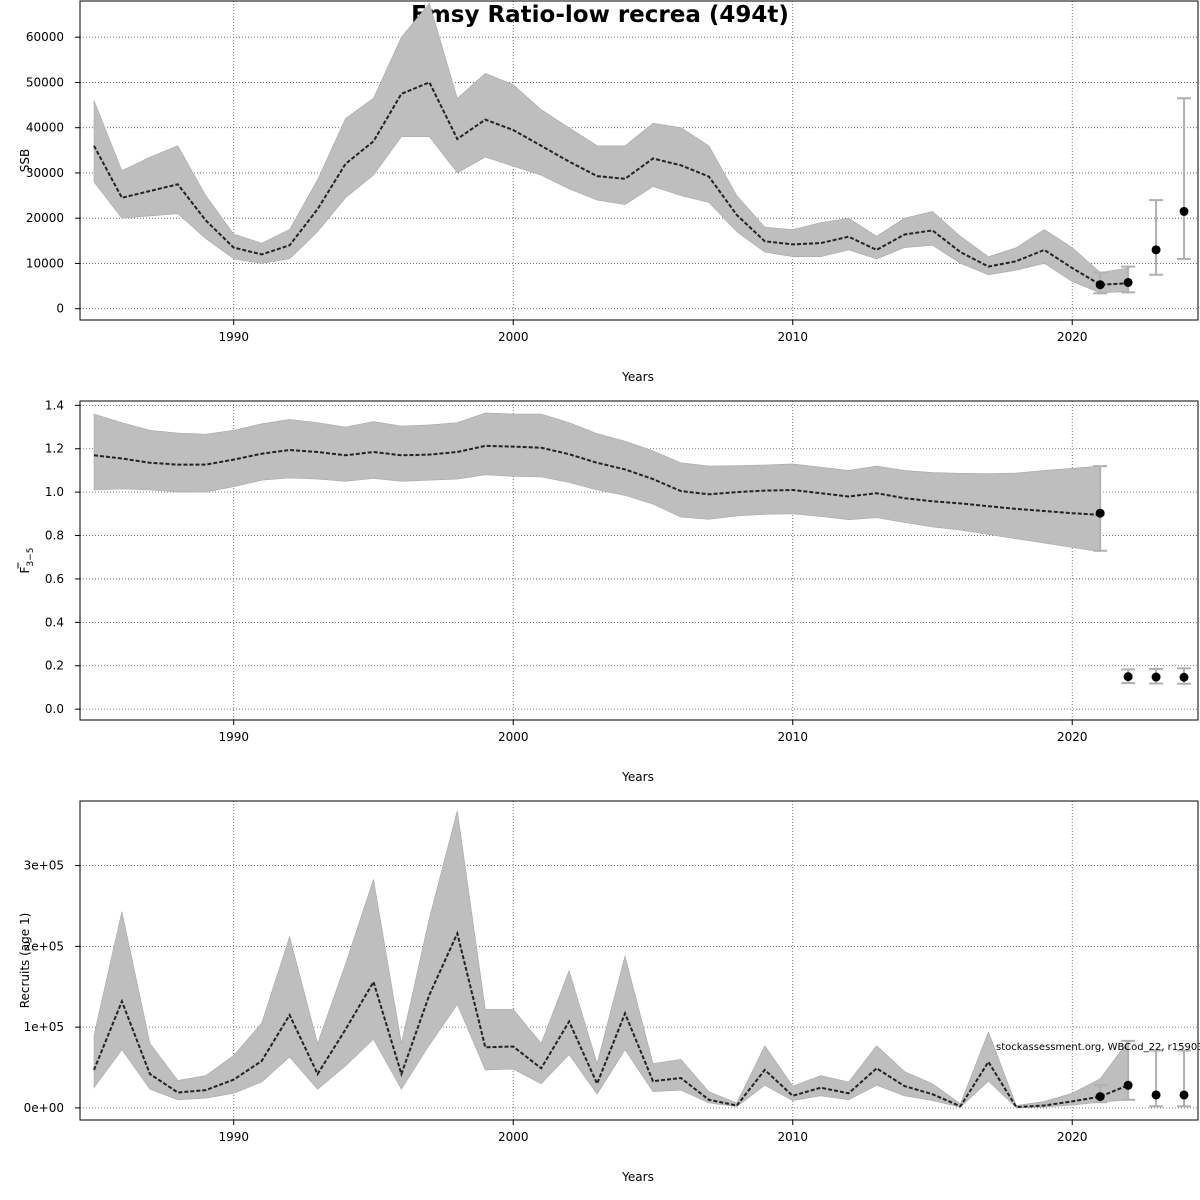 The image size is (1200, 1200). Describe the element at coordinates (60, 309) in the screenshot. I see `y-tick-label: 0` at that location.